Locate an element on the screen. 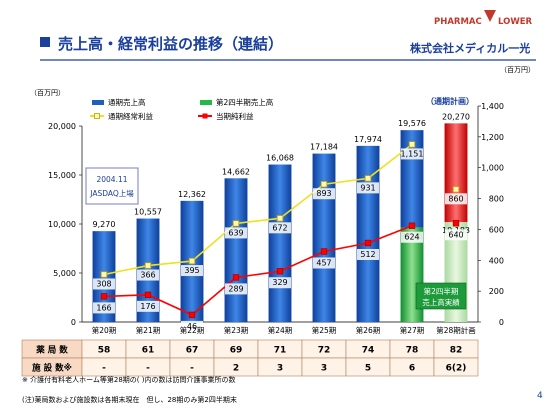  ordinary-profit-label: 308 is located at coordinates (103, 283).